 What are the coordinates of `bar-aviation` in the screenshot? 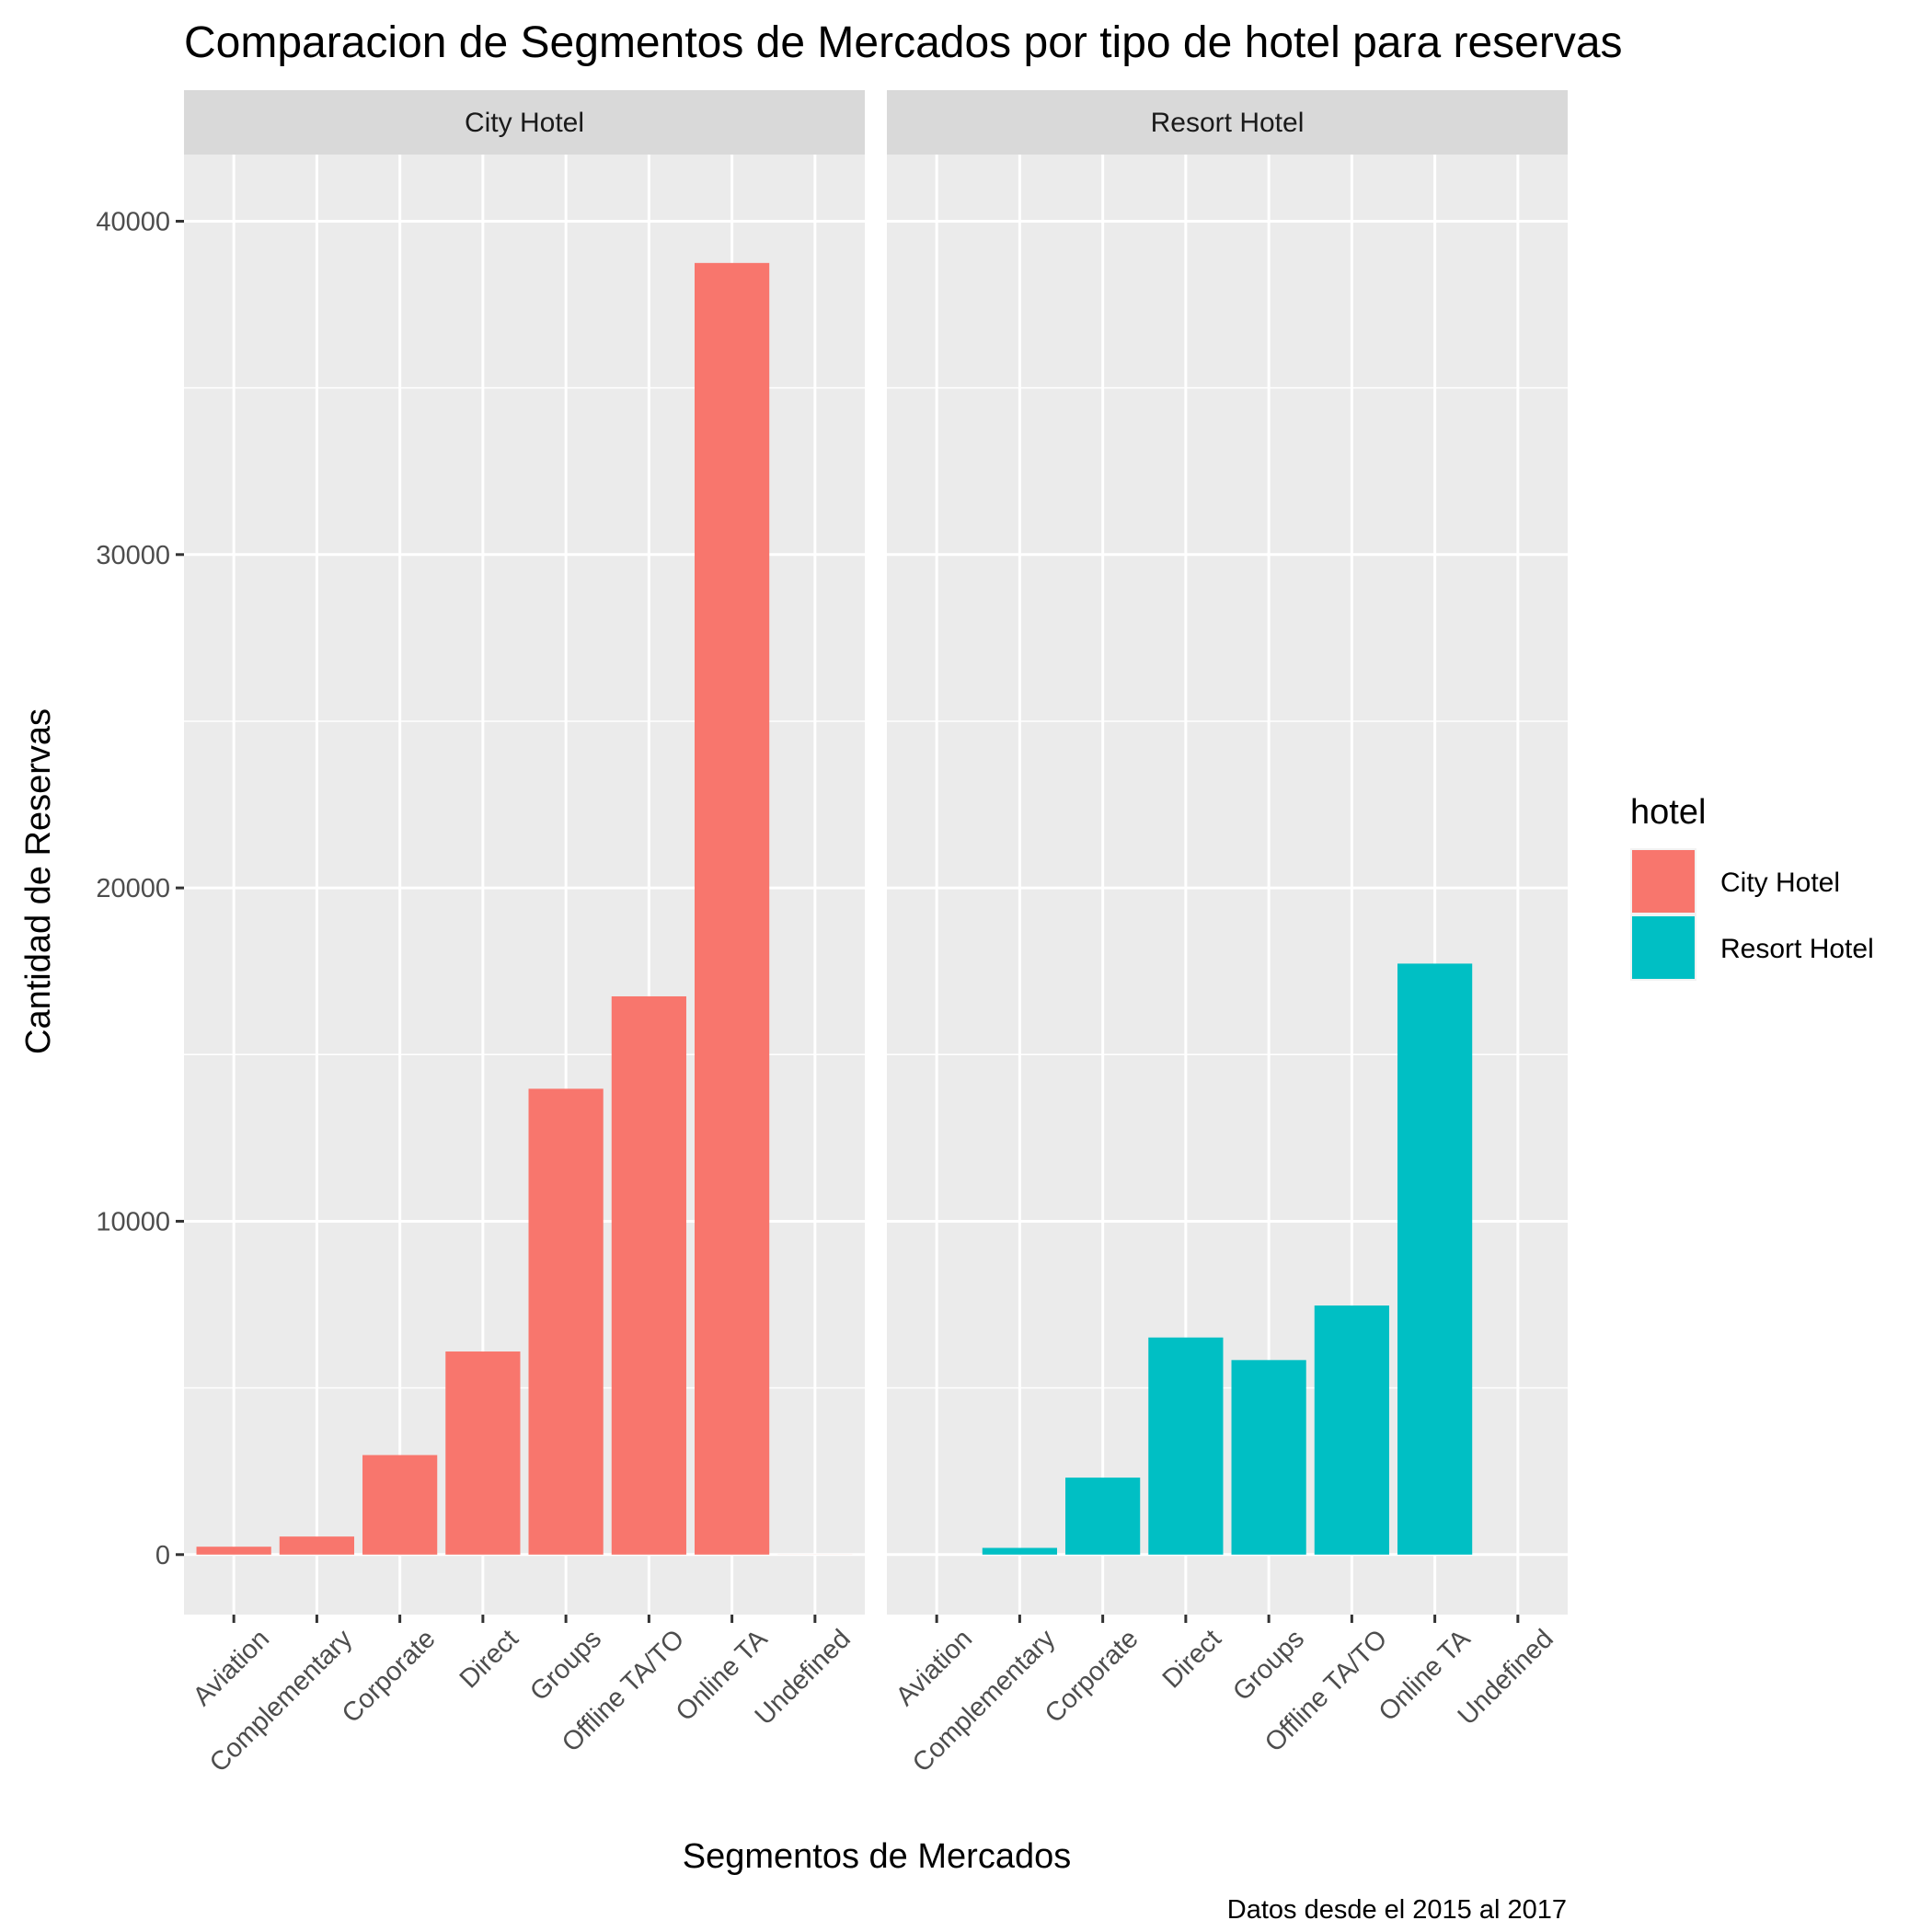 It's located at (233, 1551).